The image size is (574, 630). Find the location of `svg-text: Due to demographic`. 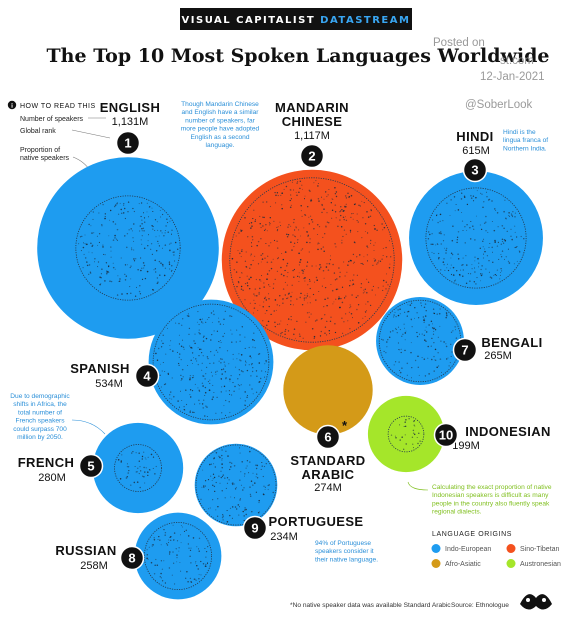

svg-text: Due to demographic is located at coordinates (40, 396).